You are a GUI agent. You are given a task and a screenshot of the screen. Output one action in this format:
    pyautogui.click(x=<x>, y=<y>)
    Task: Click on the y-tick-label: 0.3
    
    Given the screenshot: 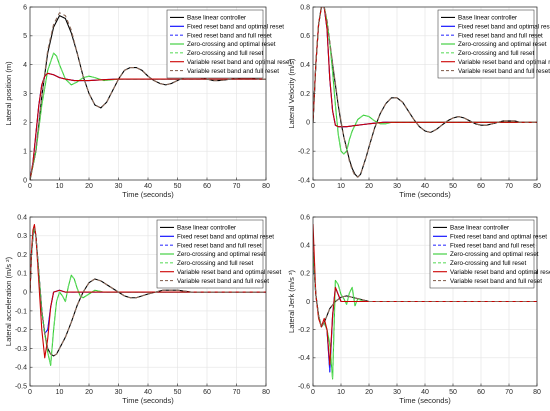 What is the action you would take?
    pyautogui.click(x=22, y=236)
    